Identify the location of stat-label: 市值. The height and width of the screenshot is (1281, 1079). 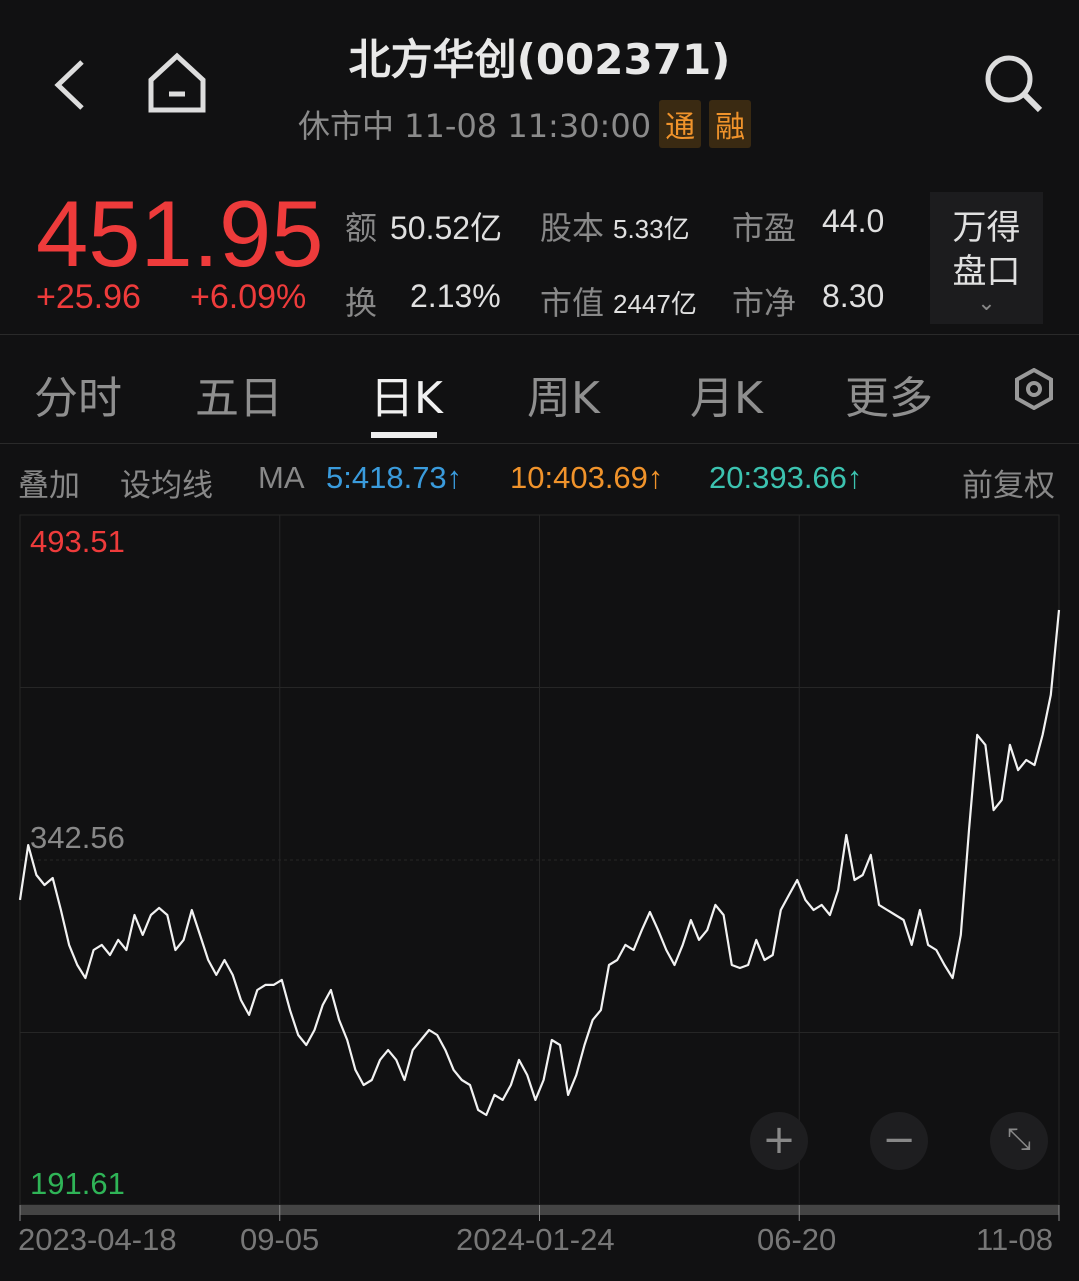
(572, 303).